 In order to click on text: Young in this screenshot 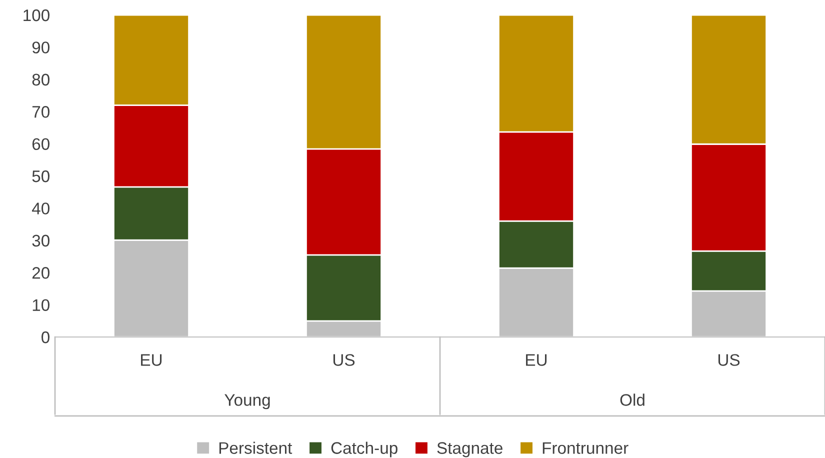, I will do `click(247, 402)`.